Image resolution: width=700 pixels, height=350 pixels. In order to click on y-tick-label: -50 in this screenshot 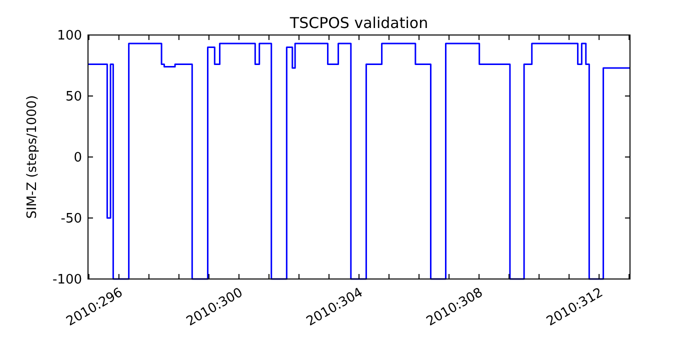, I will do `click(71, 219)`.